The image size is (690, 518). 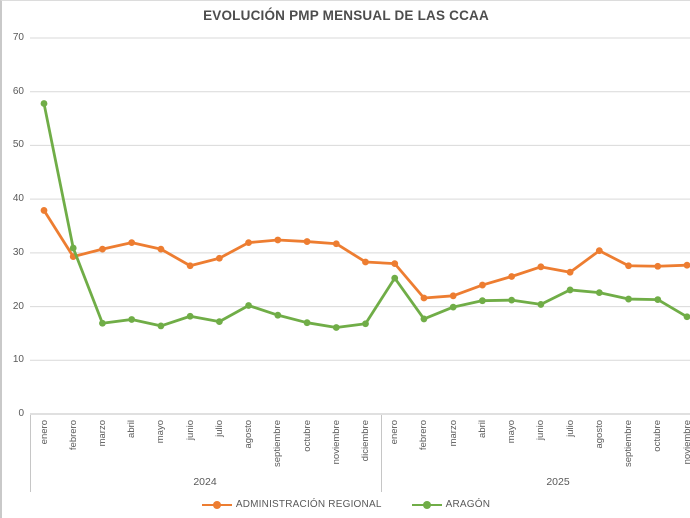 I want to click on y-axis-tick-label: 70, so click(x=18, y=37).